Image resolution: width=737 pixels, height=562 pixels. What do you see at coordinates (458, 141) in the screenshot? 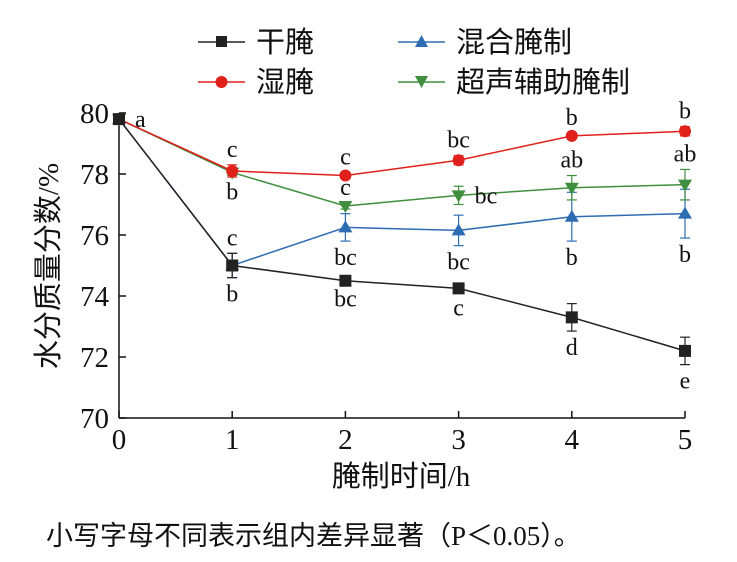
I see `data-label-1-3: bc` at bounding box center [458, 141].